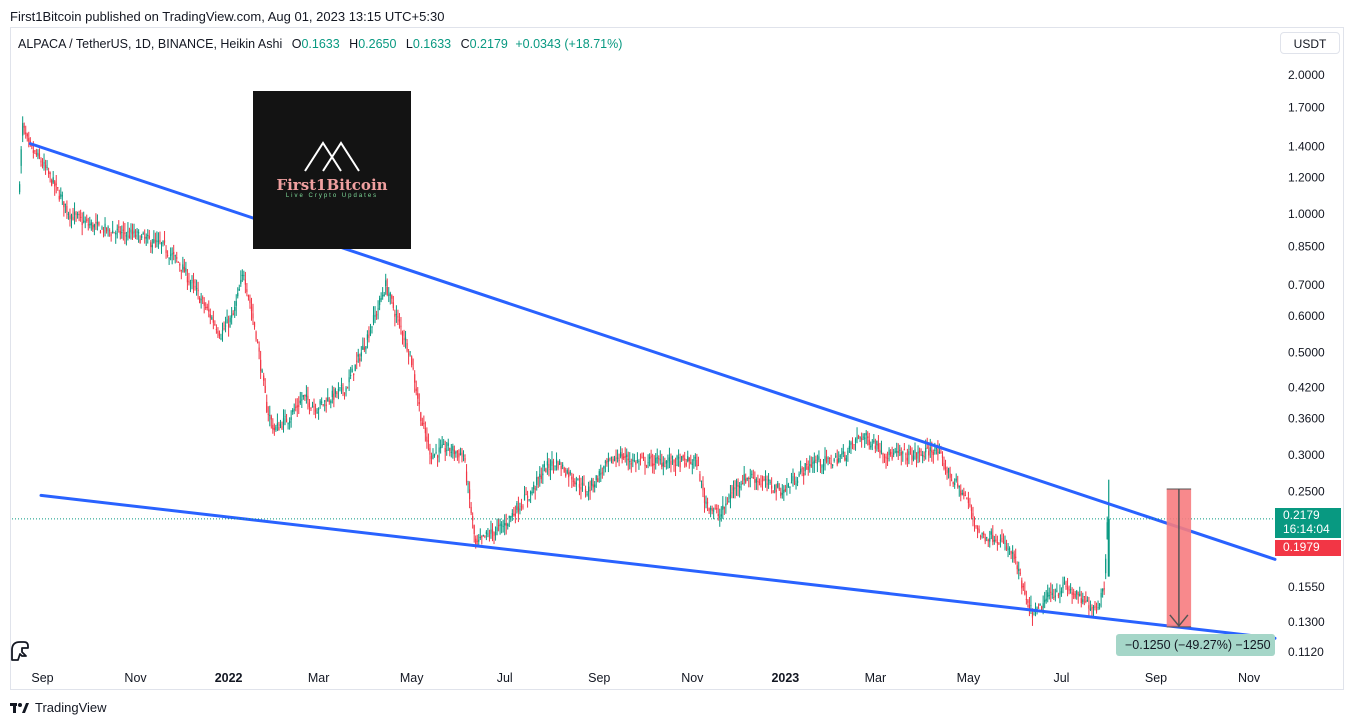 This screenshot has width=1355, height=726. What do you see at coordinates (1310, 43) in the screenshot?
I see `currency-button: USDT` at bounding box center [1310, 43].